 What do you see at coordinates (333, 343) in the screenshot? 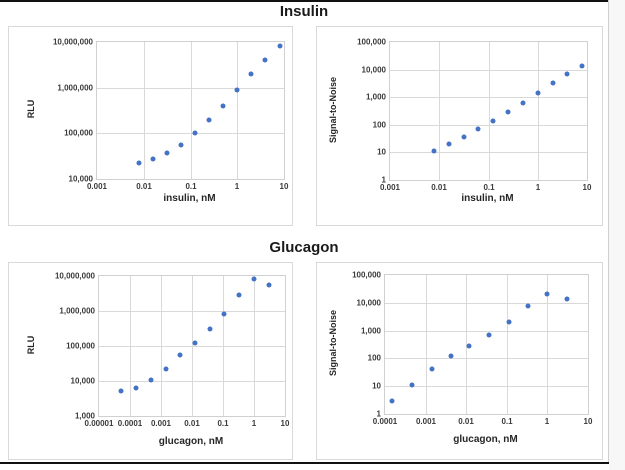
I see `y-axis-title: Signal-to-Noise` at bounding box center [333, 343].